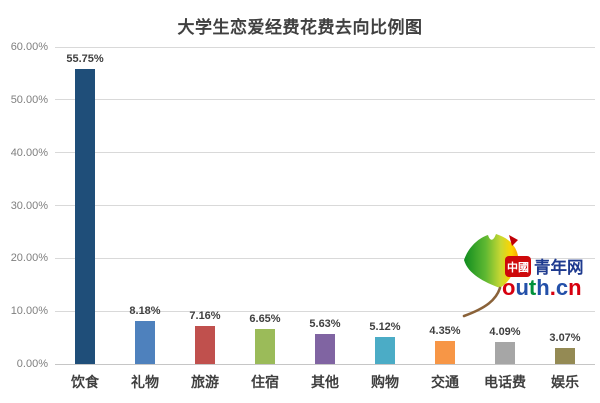 Image resolution: width=600 pixels, height=403 pixels. Describe the element at coordinates (85, 59) in the screenshot. I see `value-label: 55.75%` at that location.